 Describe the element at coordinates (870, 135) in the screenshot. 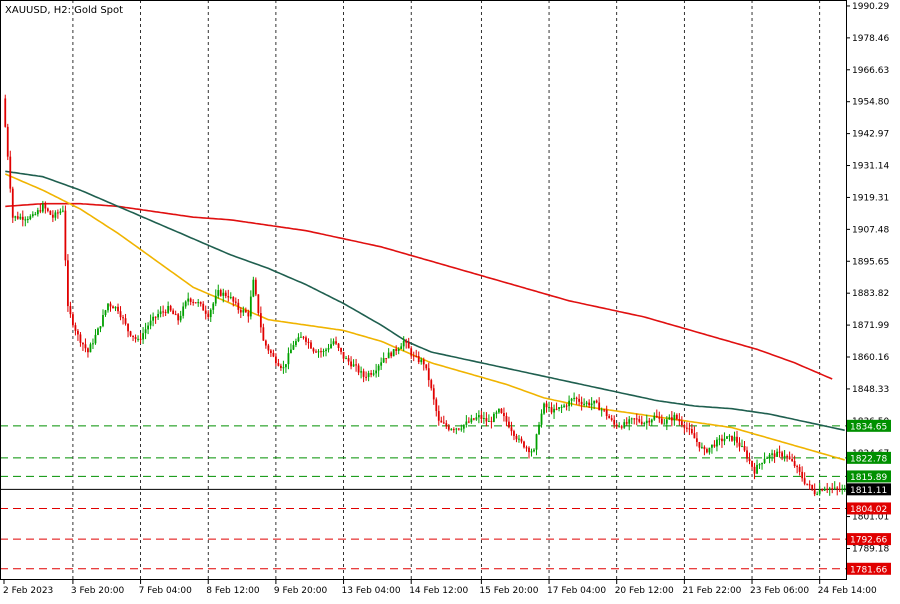

I see `y-tick-label: 1942.97` at that location.